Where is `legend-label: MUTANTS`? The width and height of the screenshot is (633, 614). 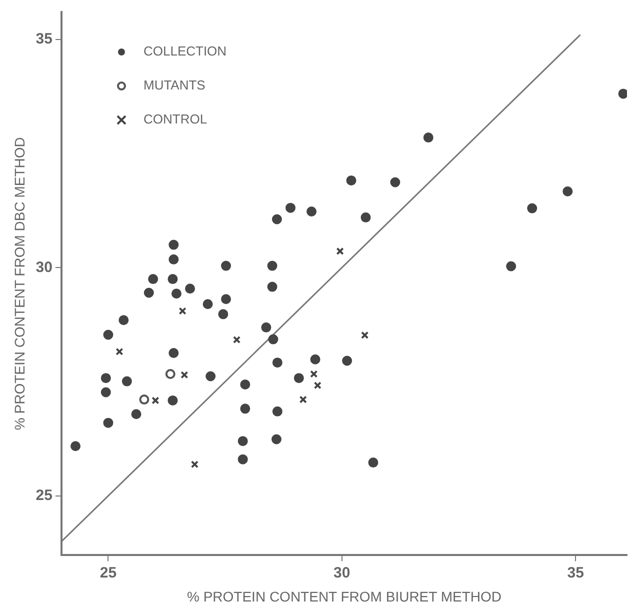 legend-label: MUTANTS is located at coordinates (174, 85).